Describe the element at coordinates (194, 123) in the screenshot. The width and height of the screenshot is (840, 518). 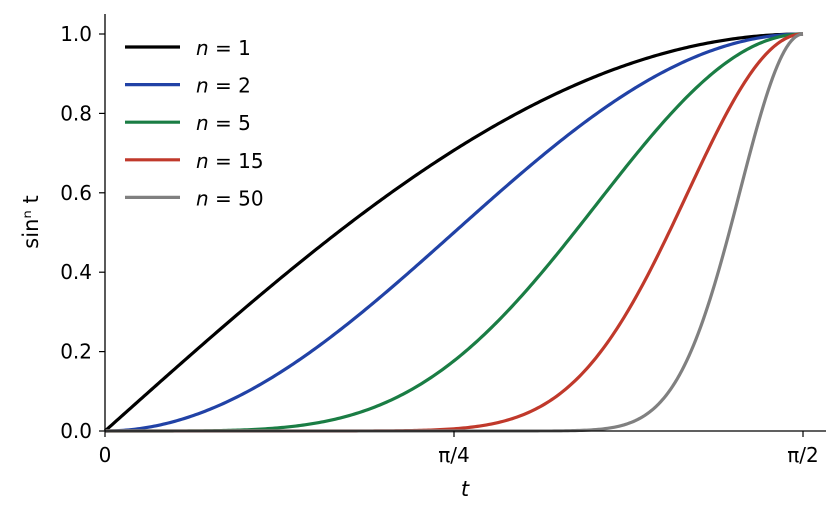
I see `legend: n = 1 n = 2 n = 5 n = 15 n = 50` at that location.